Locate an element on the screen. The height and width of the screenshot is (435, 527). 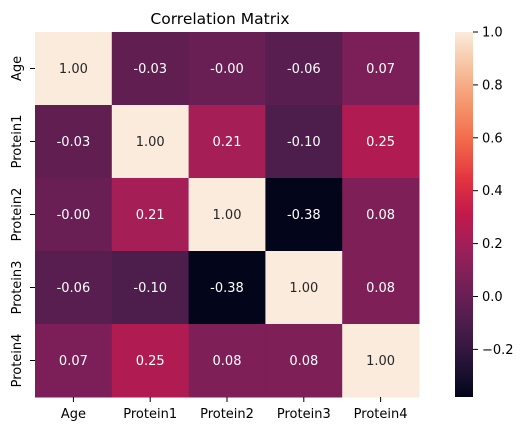
heatmap-cell-protein2-protein2 is located at coordinates (227, 215).